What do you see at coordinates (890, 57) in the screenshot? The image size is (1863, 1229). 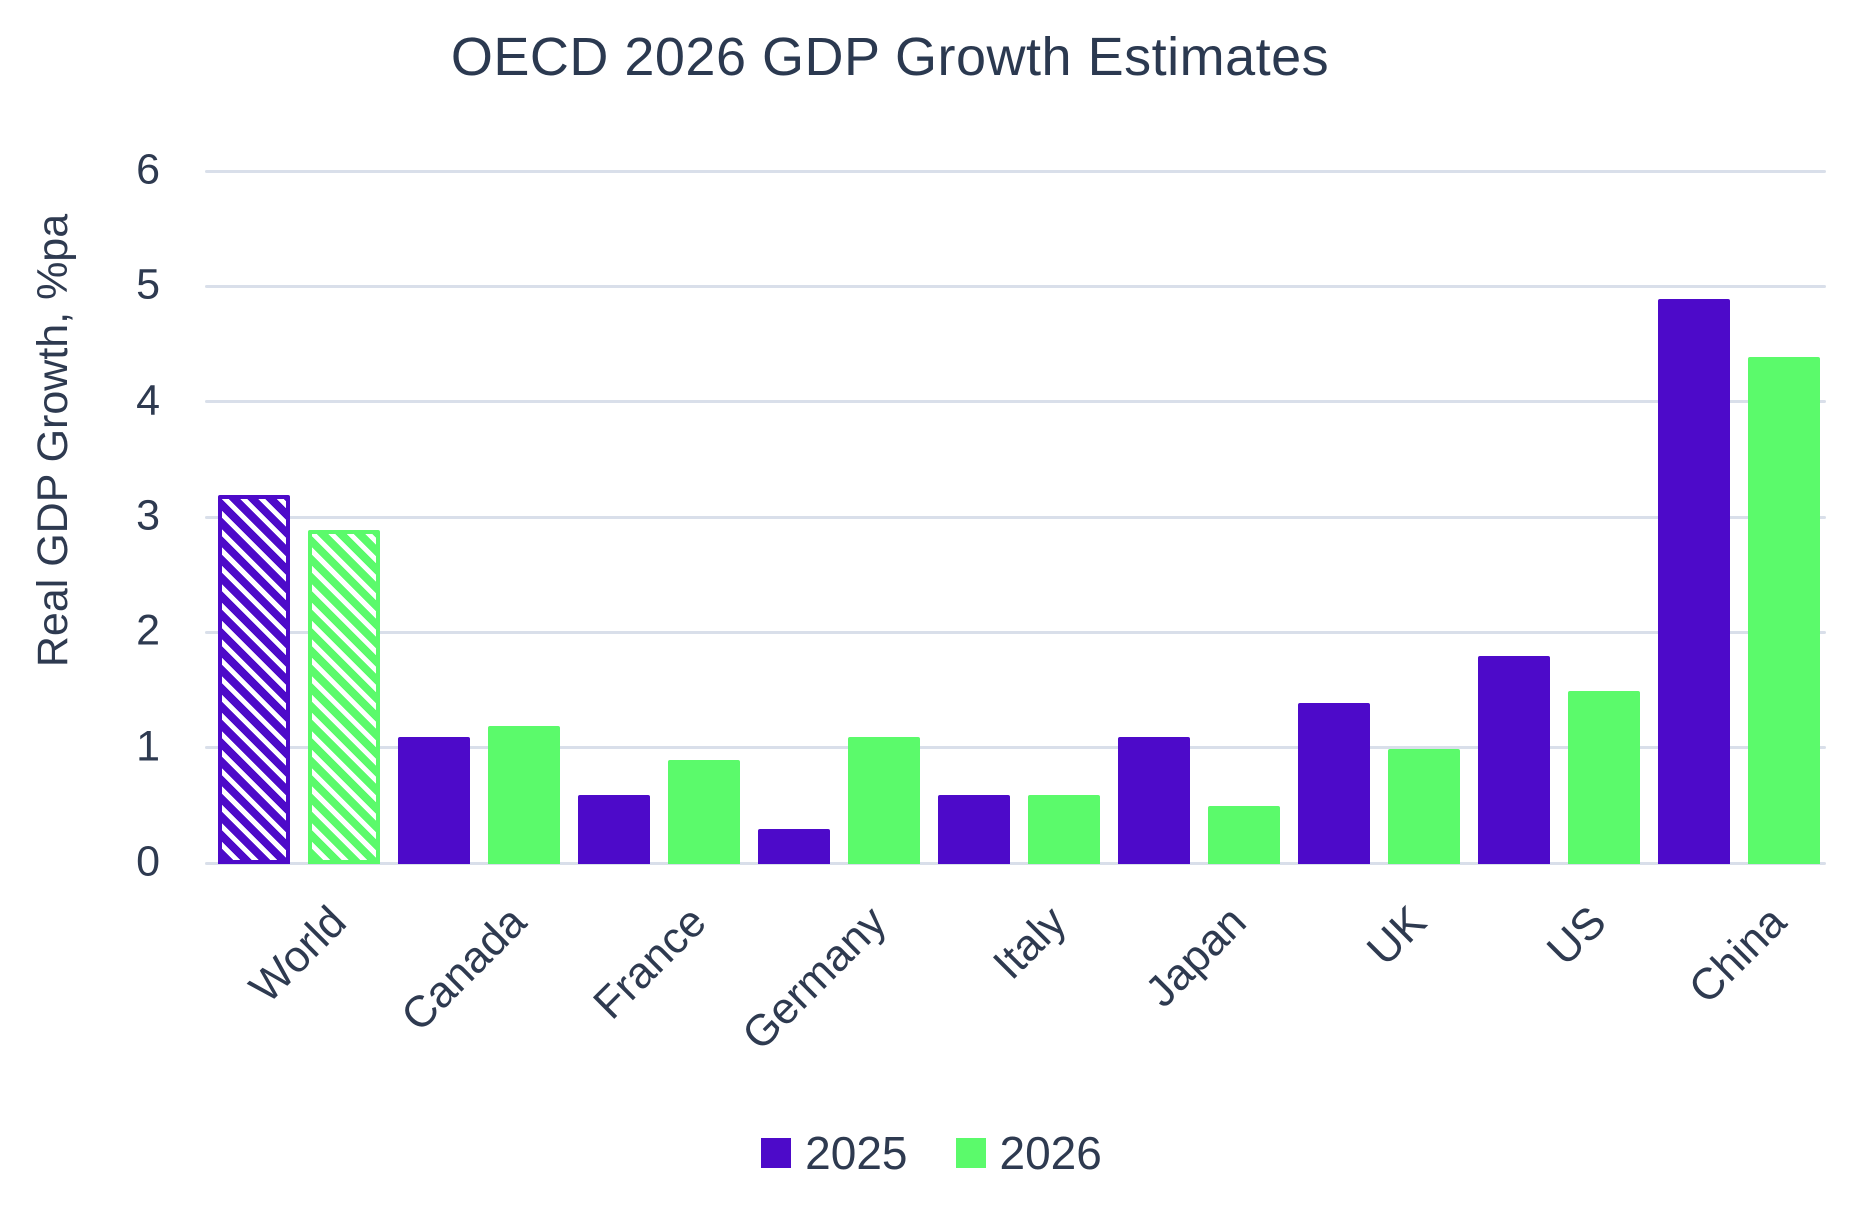 I see `chart-title: OECD 2026 GDP Growth Estimates` at bounding box center [890, 57].